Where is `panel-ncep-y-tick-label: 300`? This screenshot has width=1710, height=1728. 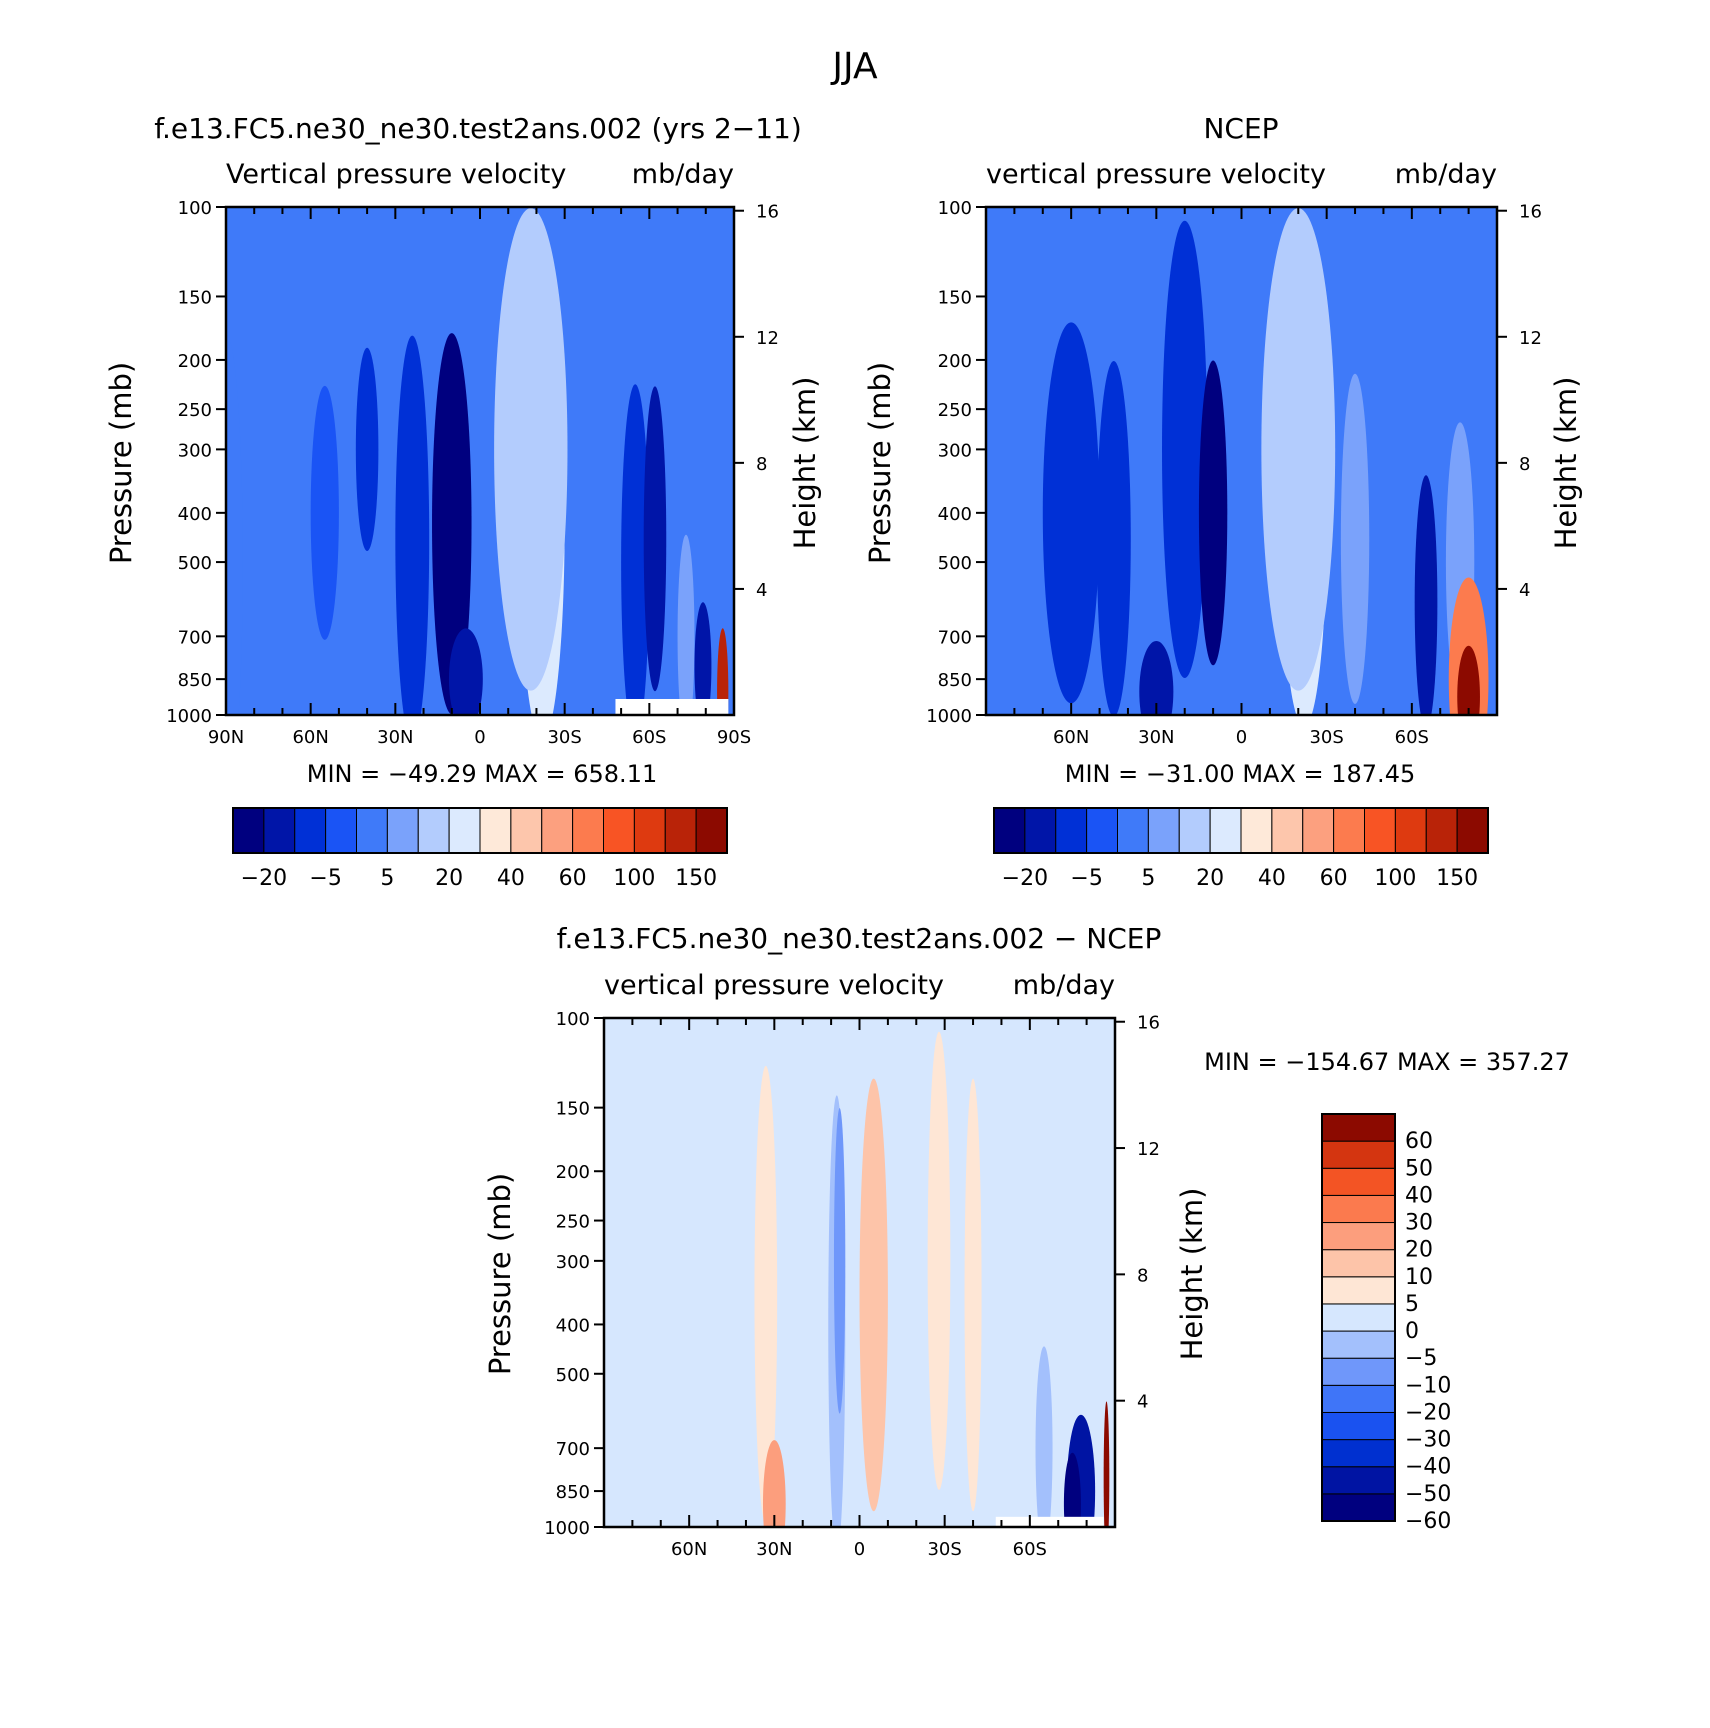 panel-ncep-y-tick-label: 300 is located at coordinates (955, 450).